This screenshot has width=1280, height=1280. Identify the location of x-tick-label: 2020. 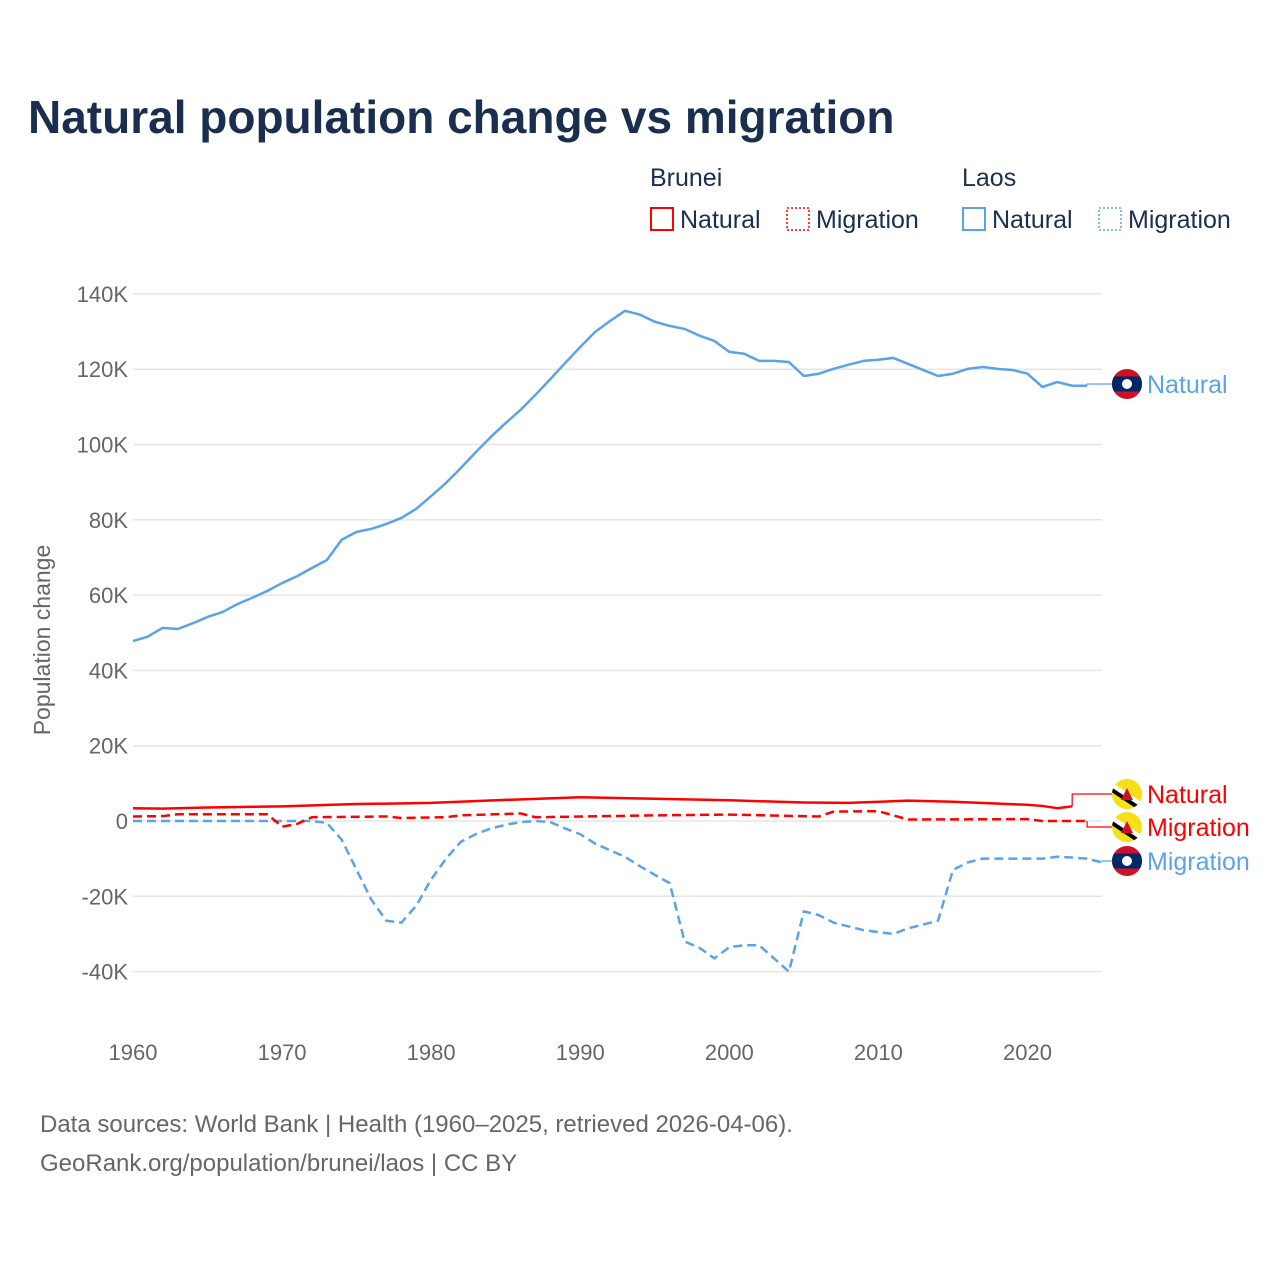
(1027, 1052).